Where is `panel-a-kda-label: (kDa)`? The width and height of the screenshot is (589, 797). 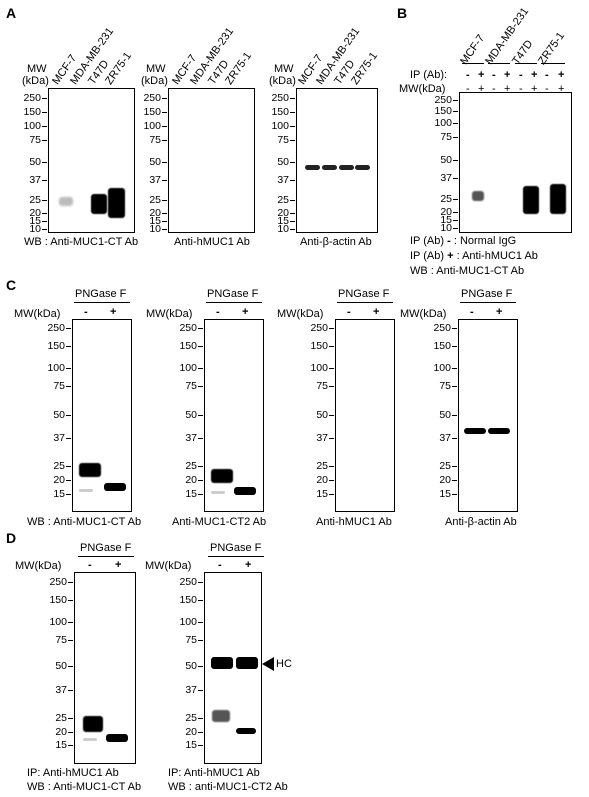
panel-a-kda-label: (kDa) is located at coordinates (35, 81).